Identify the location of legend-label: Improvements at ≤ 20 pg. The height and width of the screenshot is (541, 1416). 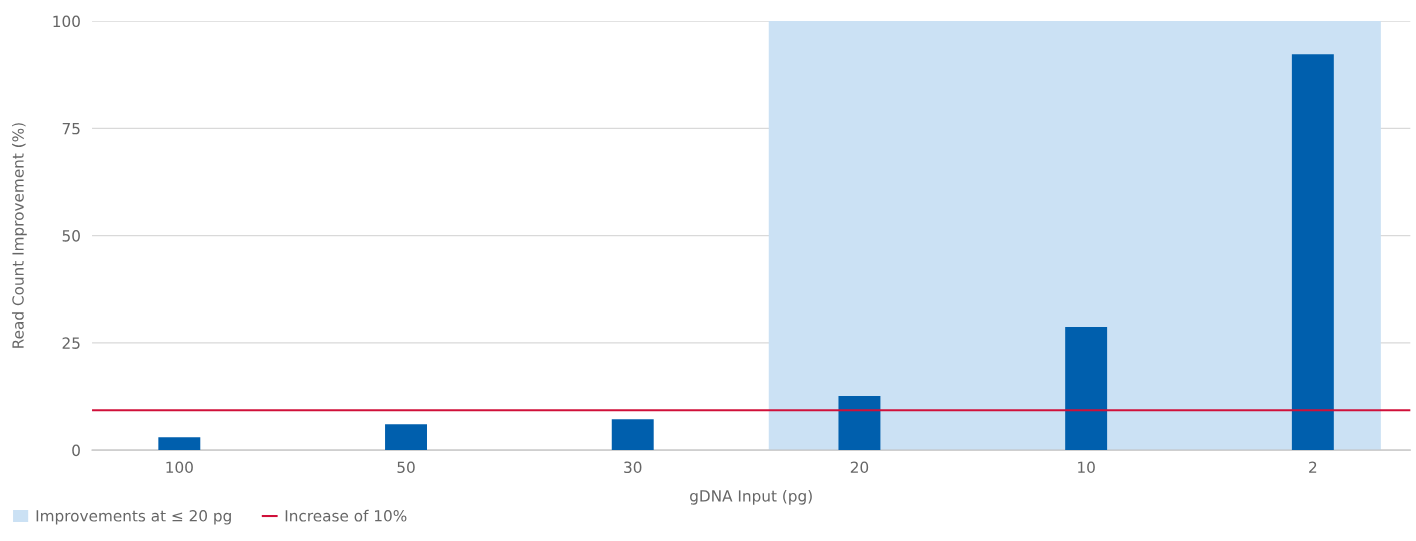
(133, 517).